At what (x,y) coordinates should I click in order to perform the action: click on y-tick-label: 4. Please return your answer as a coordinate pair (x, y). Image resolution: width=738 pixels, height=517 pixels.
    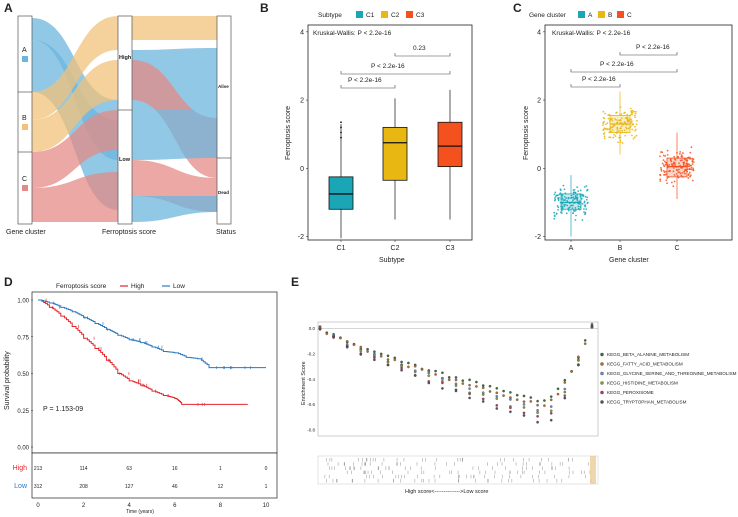
    Looking at the image, I should click on (302, 32).